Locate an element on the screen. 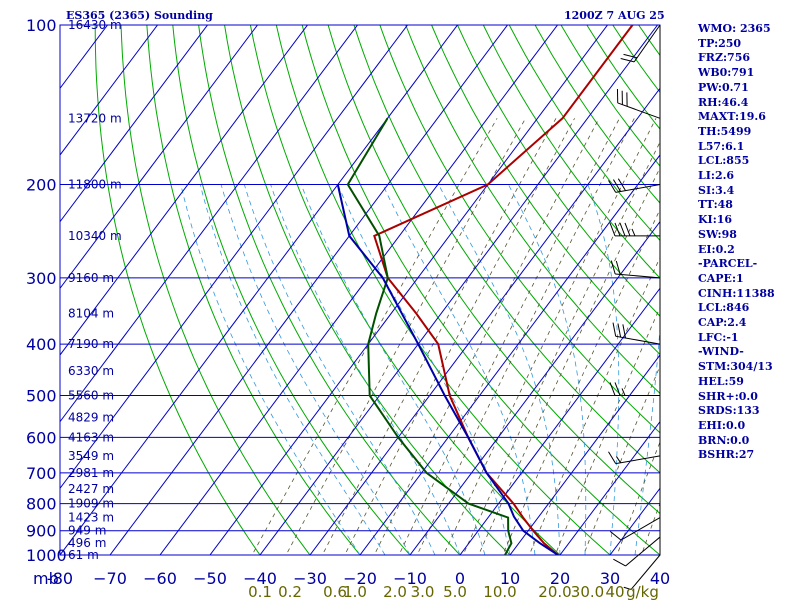  height-label: 496 m is located at coordinates (87, 543).